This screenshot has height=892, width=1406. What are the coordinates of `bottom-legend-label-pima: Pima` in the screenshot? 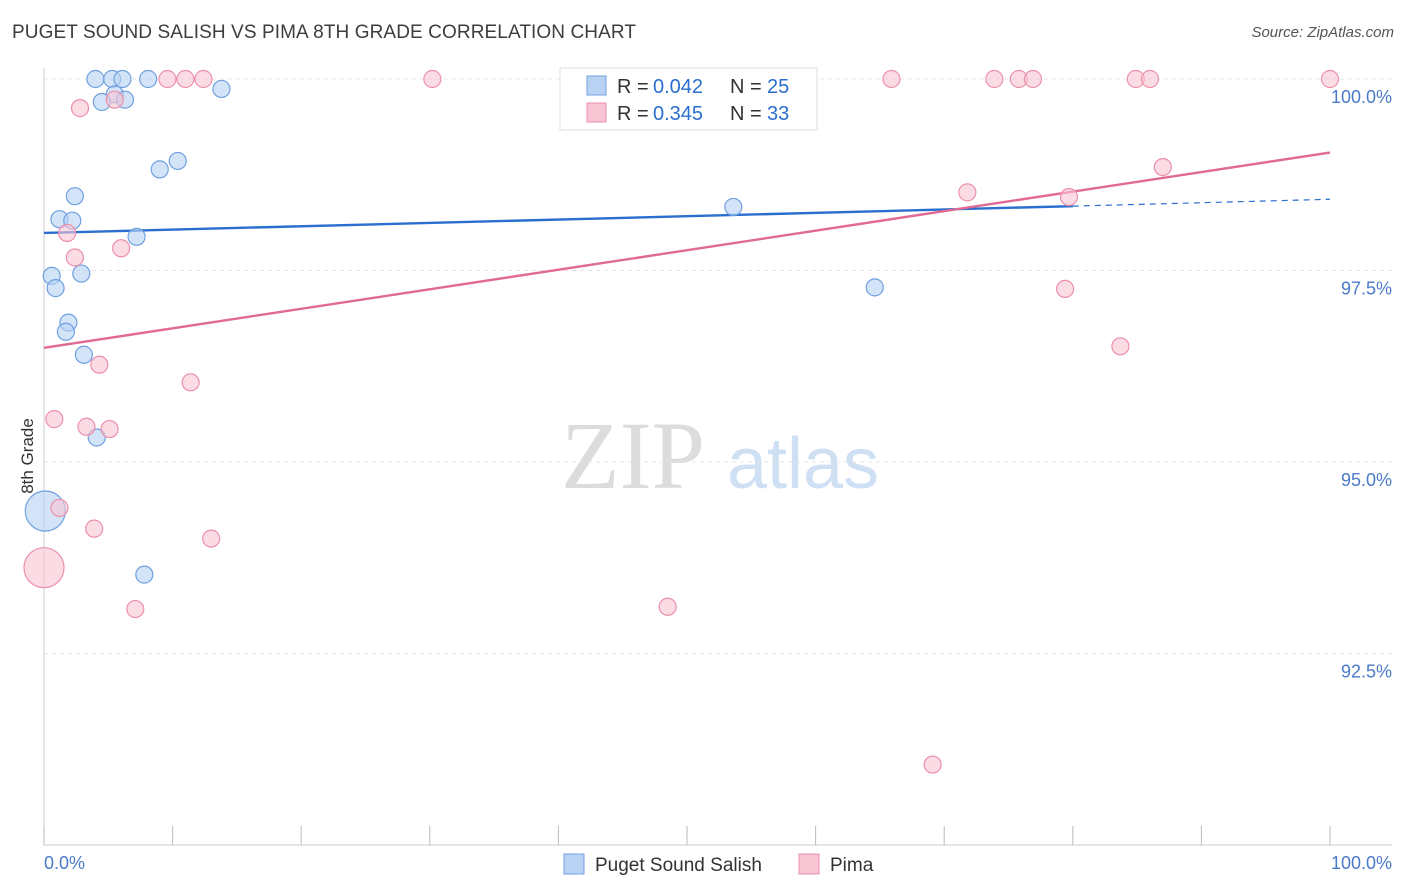 It's located at (852, 865).